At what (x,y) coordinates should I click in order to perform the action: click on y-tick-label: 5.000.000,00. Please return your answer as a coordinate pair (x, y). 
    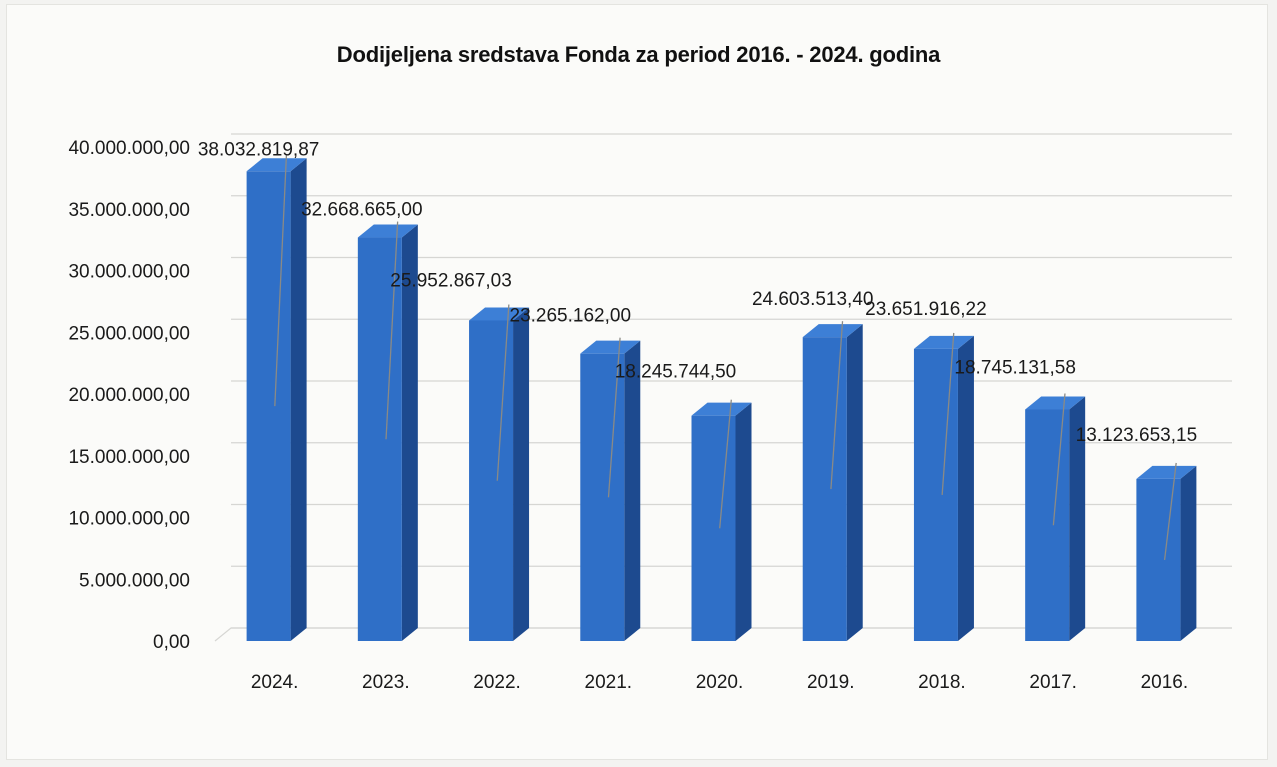
    Looking at the image, I should click on (134, 580).